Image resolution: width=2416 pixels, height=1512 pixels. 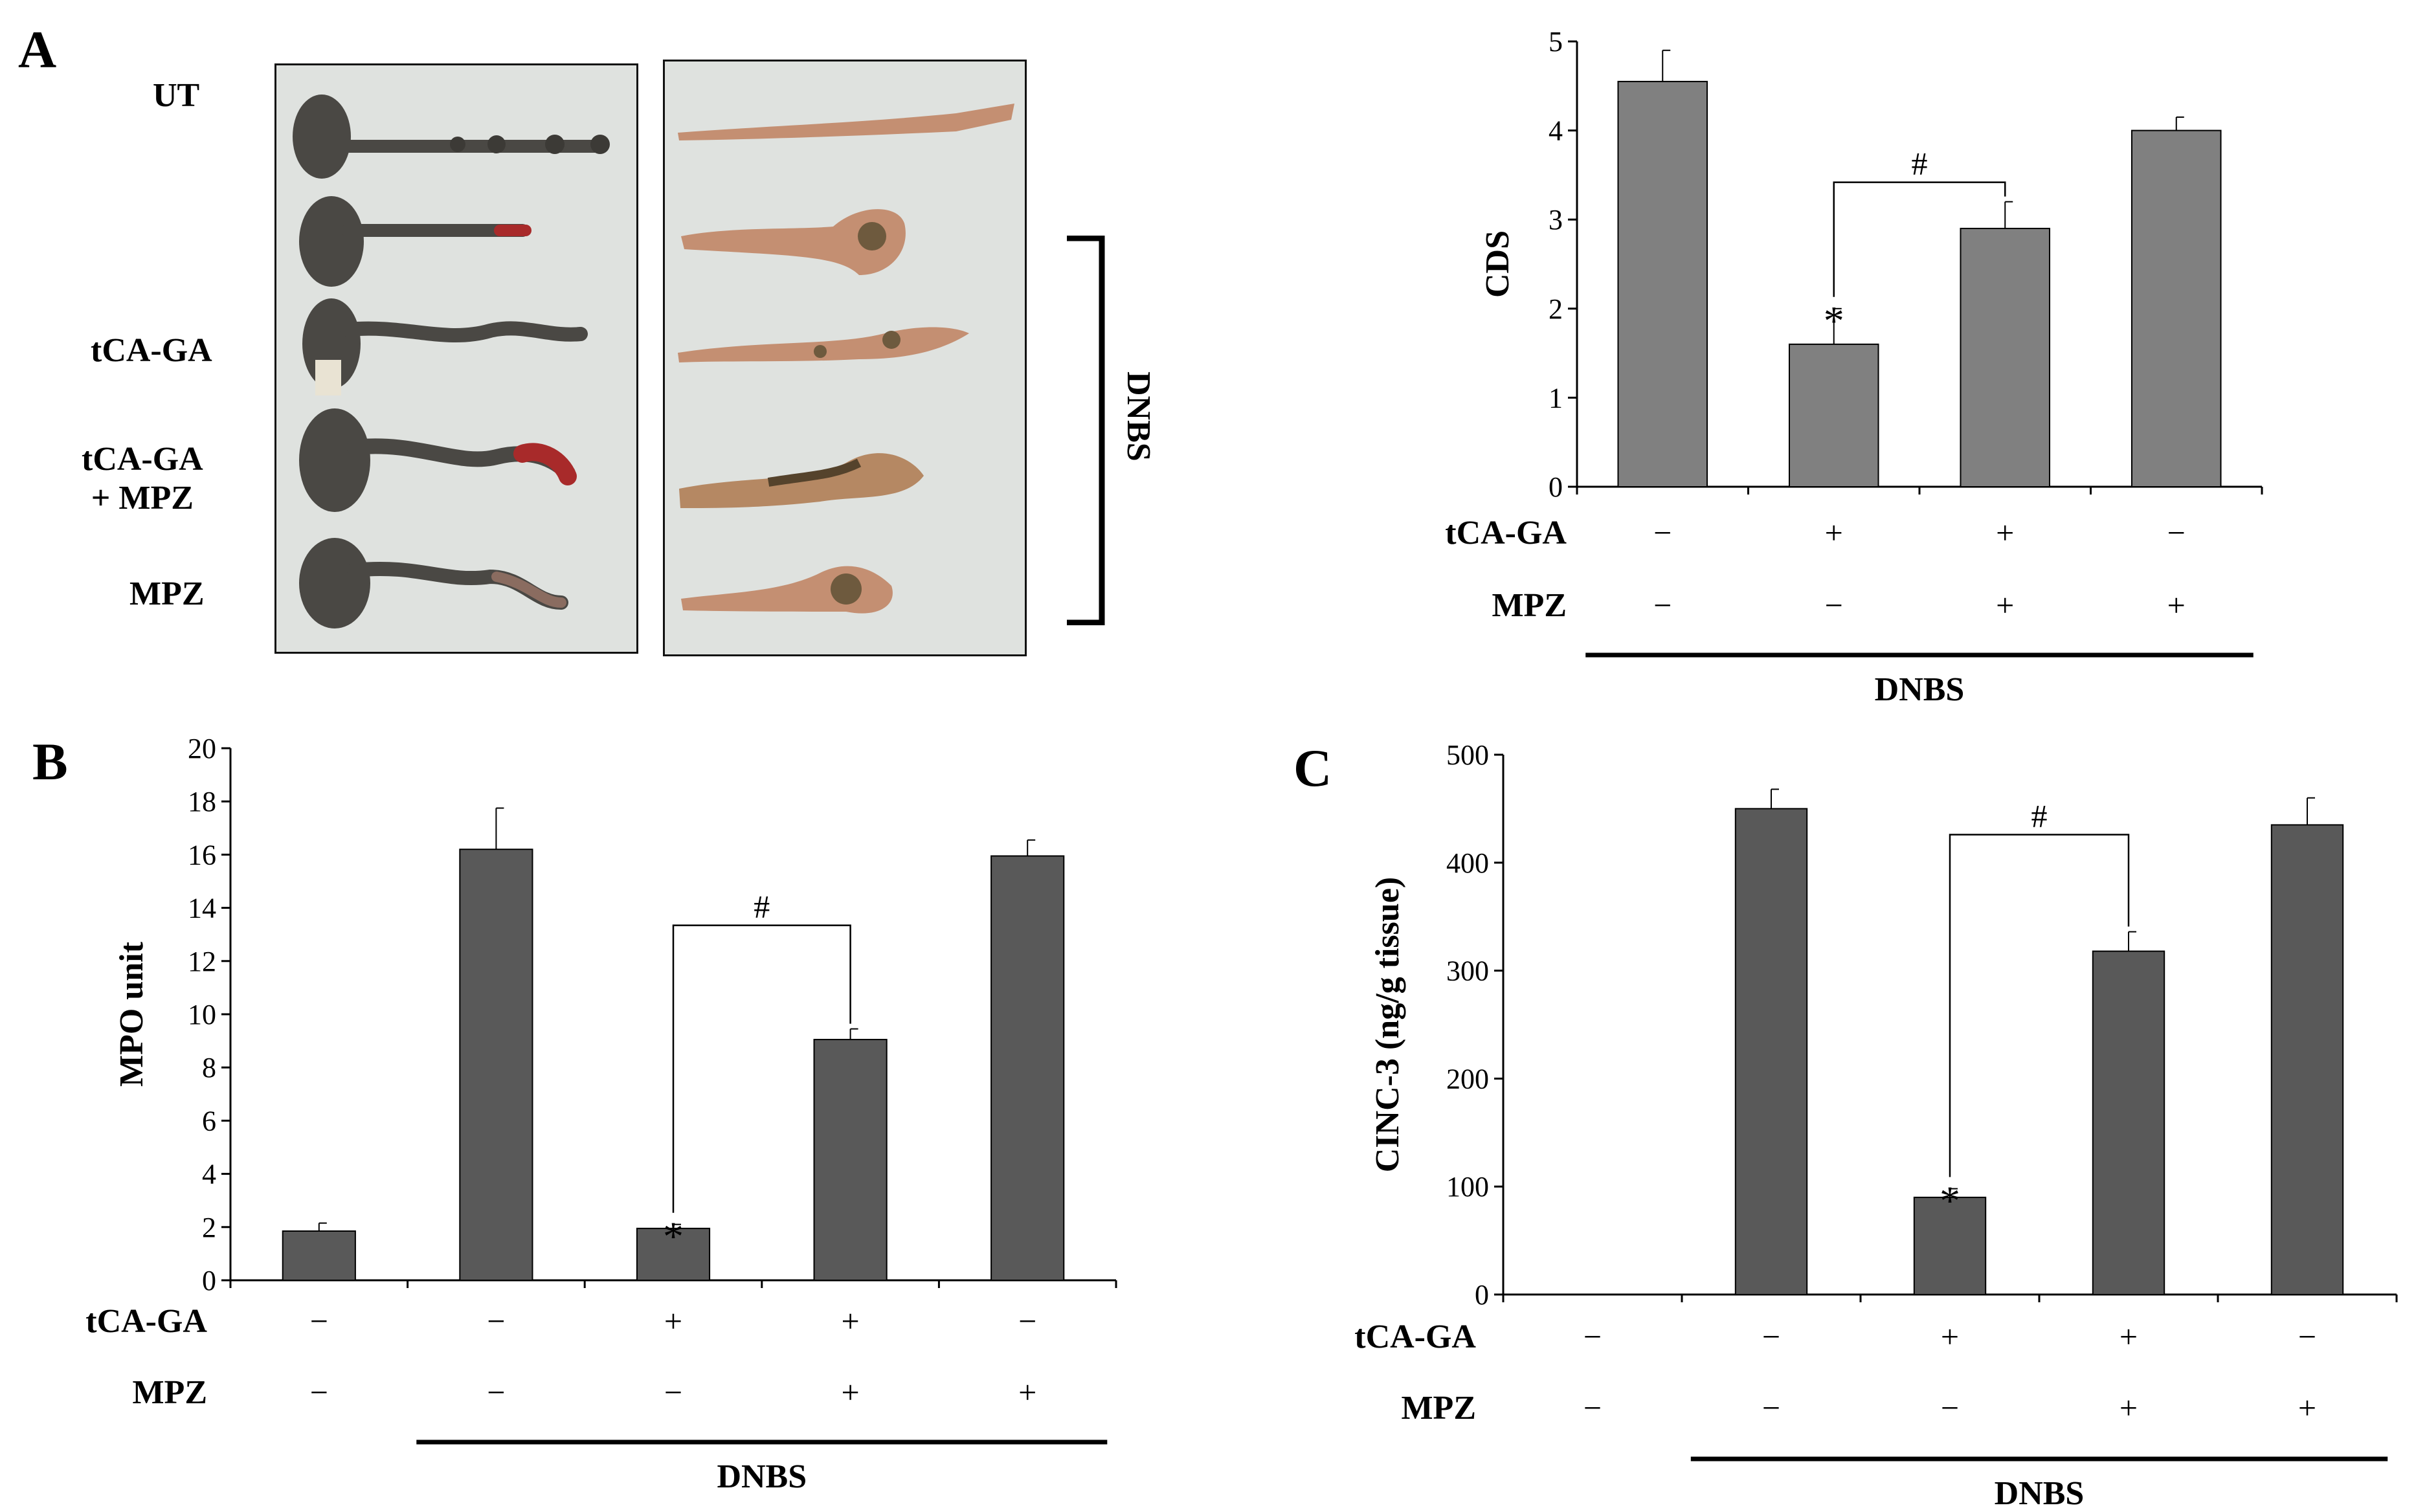 What do you see at coordinates (202, 1014) in the screenshot?
I see `y-tick-label: 10` at bounding box center [202, 1014].